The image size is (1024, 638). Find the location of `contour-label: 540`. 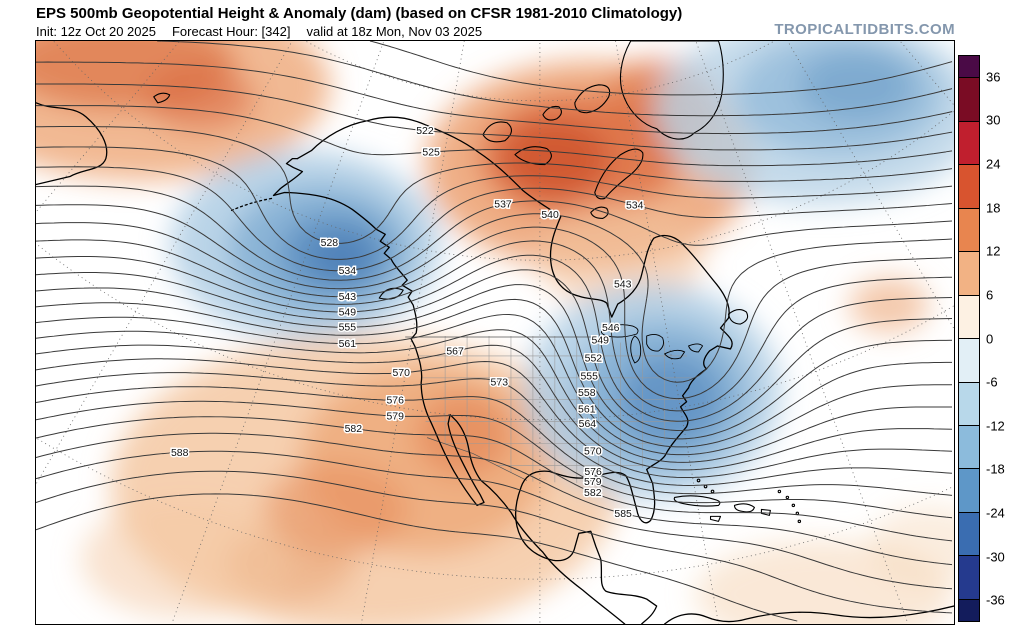

contour-label: 540 is located at coordinates (550, 215).